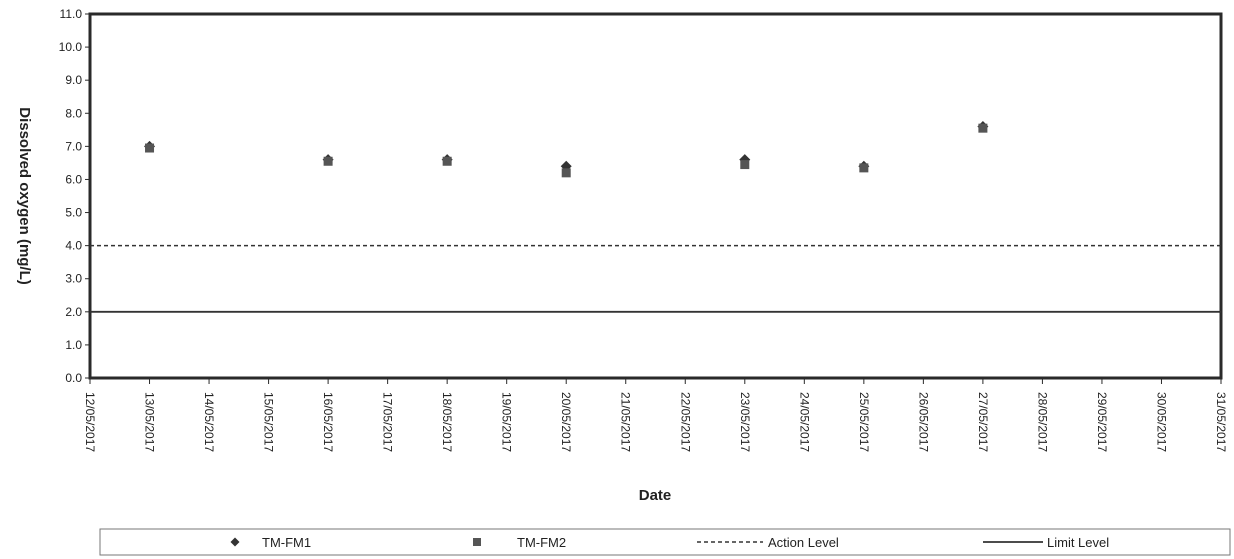  Describe the element at coordinates (923, 422) in the screenshot. I see `x-tick-label: 26/05/2017` at that location.